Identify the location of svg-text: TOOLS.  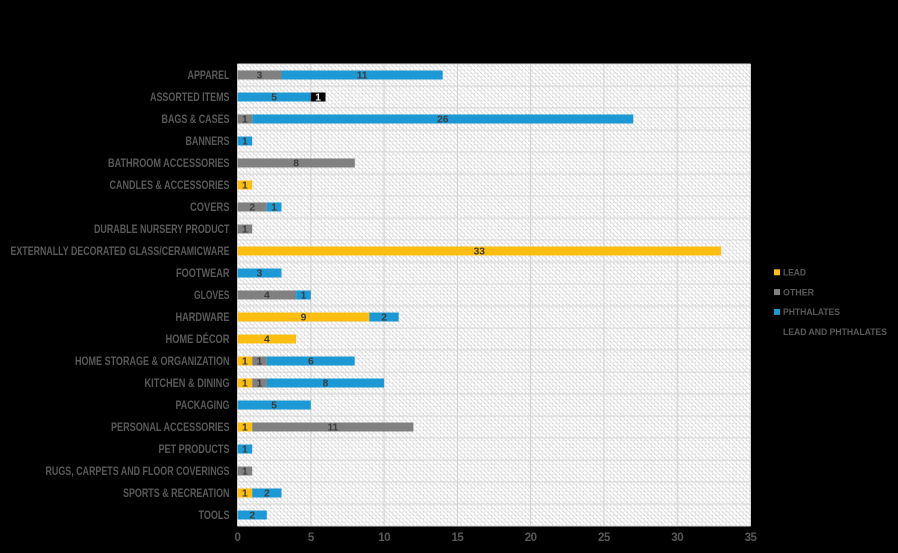
(214, 516).